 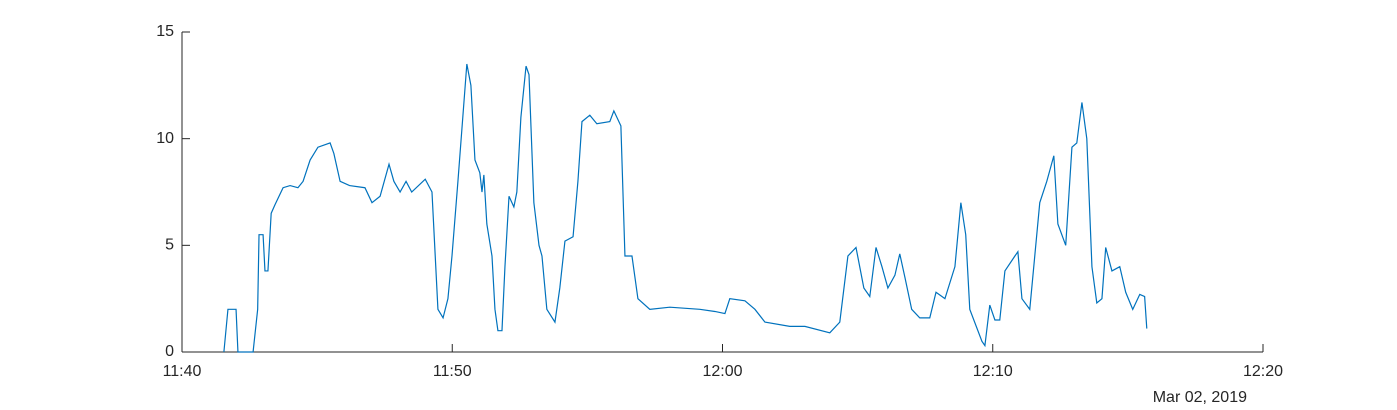 I want to click on x-tick-label: 12:10, so click(x=993, y=371).